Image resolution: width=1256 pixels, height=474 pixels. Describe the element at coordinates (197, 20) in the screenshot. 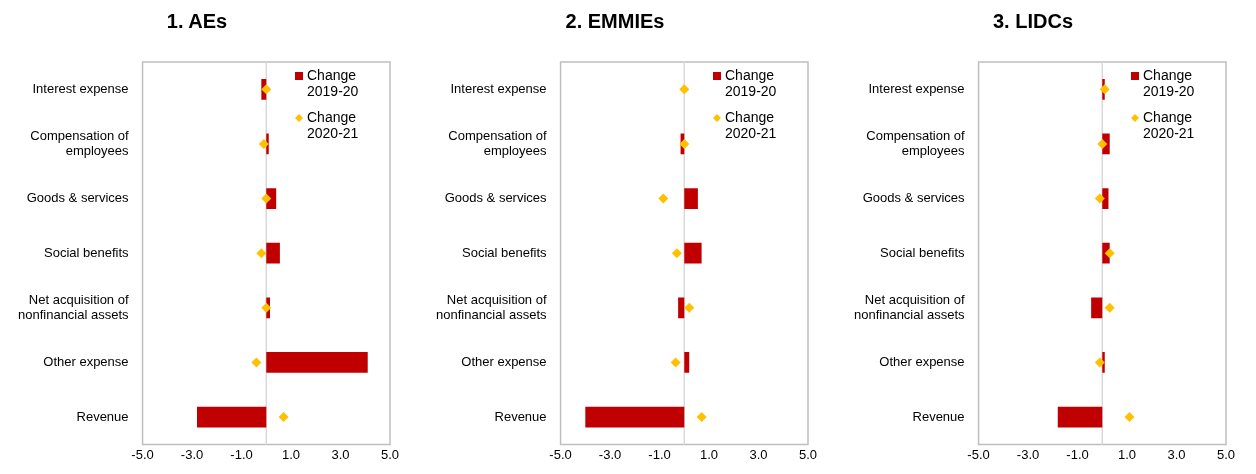

I see `chart-title: 1. AEs` at that location.